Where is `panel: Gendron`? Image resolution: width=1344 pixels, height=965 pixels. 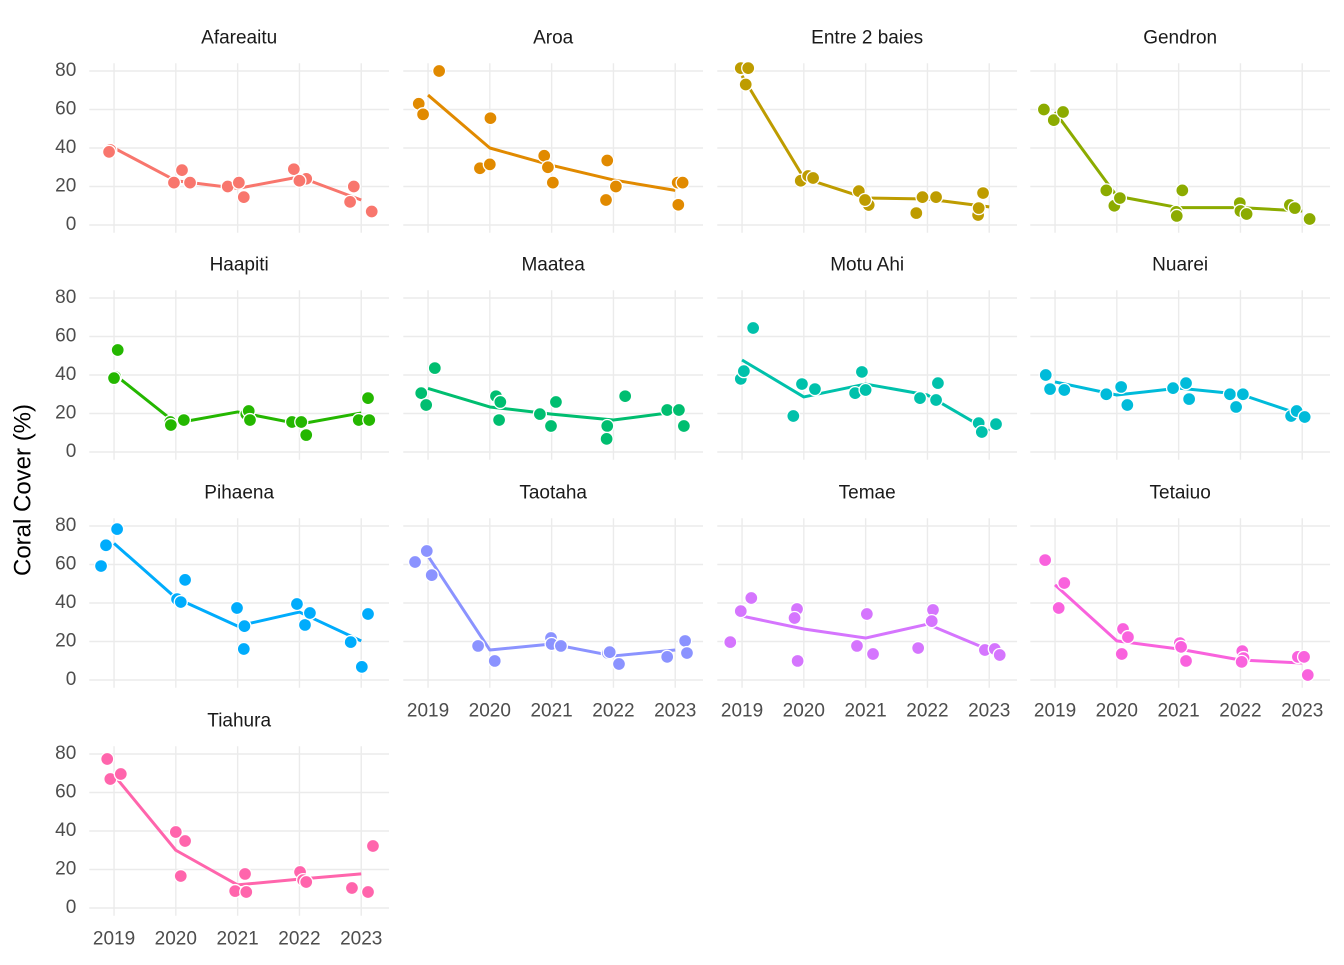
panel: Gendron is located at coordinates (1180, 130).